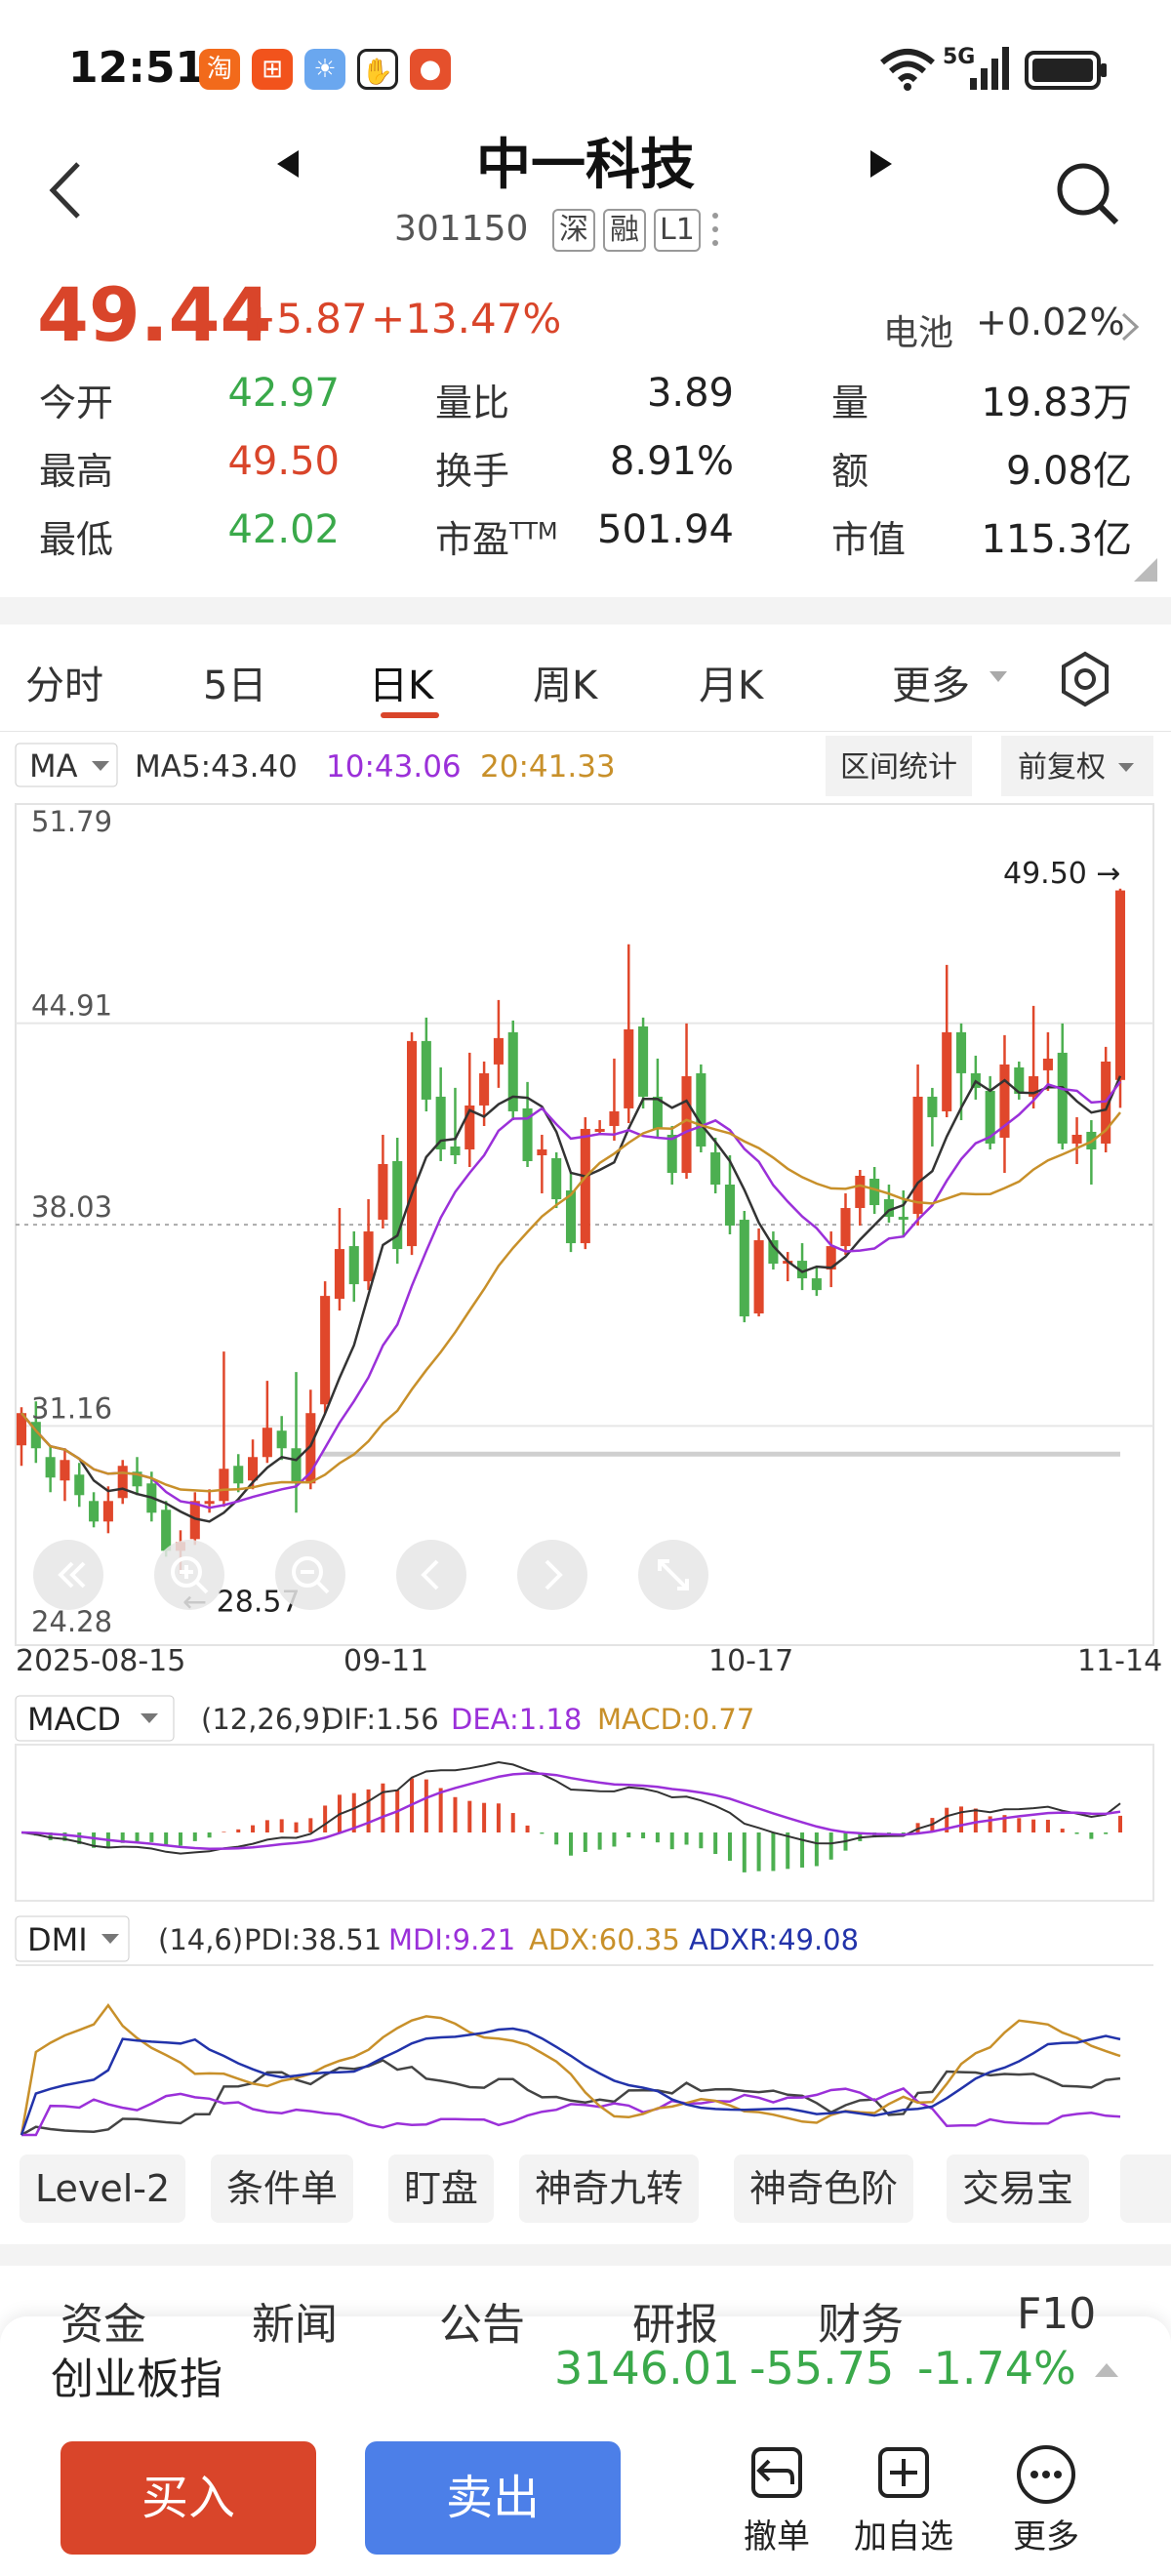 This screenshot has width=1171, height=2576. What do you see at coordinates (136, 2379) in the screenshot?
I see `index-name: 创业板指` at bounding box center [136, 2379].